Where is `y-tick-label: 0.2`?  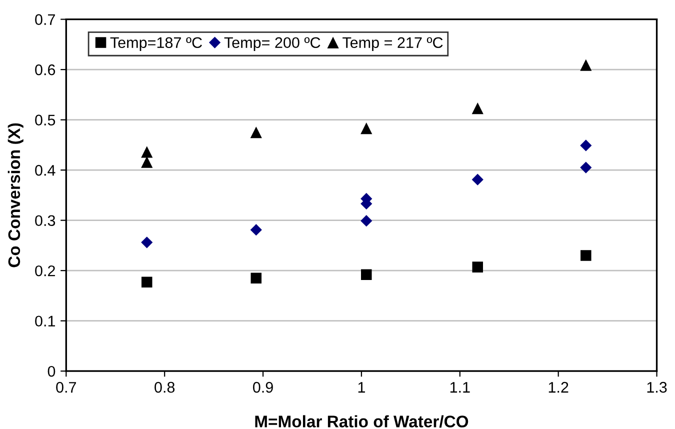 y-tick-label: 0.2 is located at coordinates (45, 270).